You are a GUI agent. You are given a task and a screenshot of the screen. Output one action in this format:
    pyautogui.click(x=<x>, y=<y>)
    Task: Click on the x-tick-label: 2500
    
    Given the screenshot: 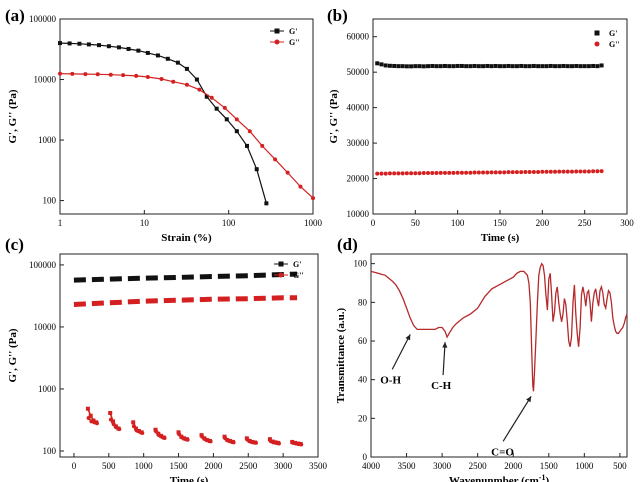 What is the action you would take?
    pyautogui.click(x=248, y=466)
    